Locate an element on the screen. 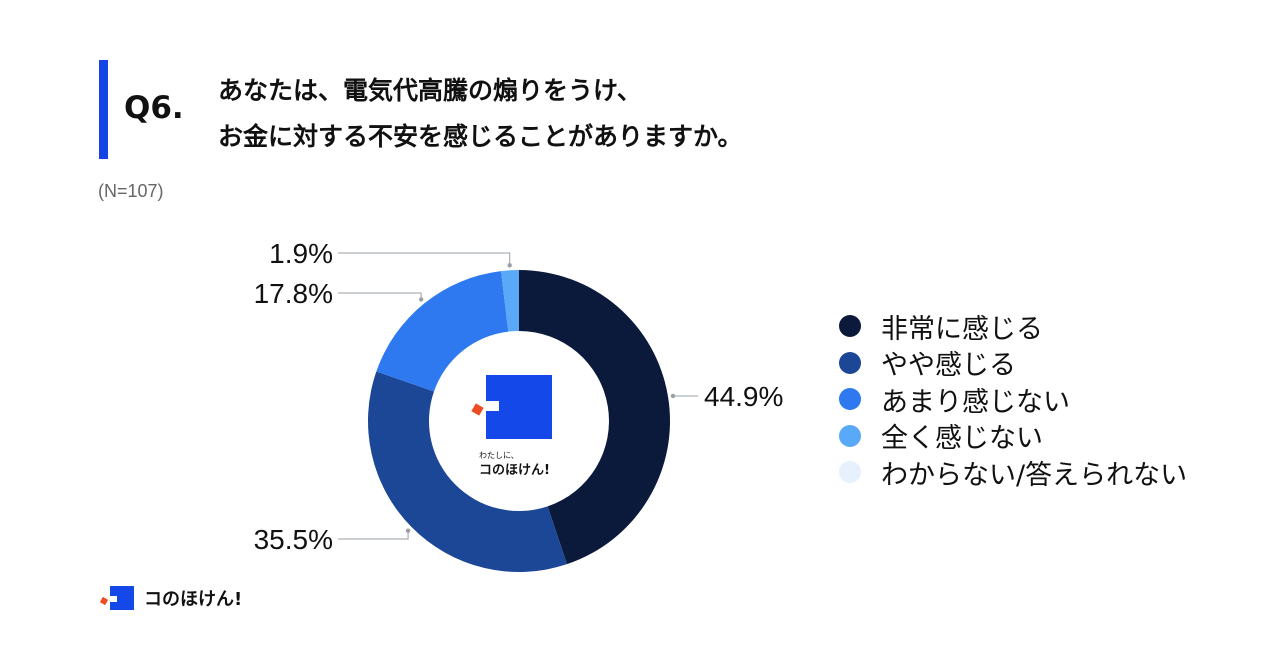 This screenshot has height=670, width=1280. logo-notch is located at coordinates (492, 406).